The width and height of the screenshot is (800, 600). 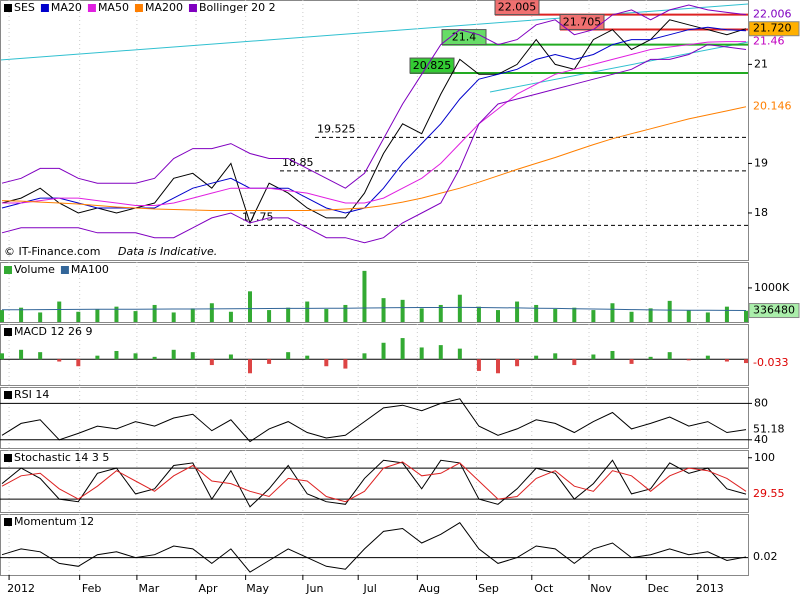 I want to click on x-tick-label: Oct, so click(x=544, y=588).